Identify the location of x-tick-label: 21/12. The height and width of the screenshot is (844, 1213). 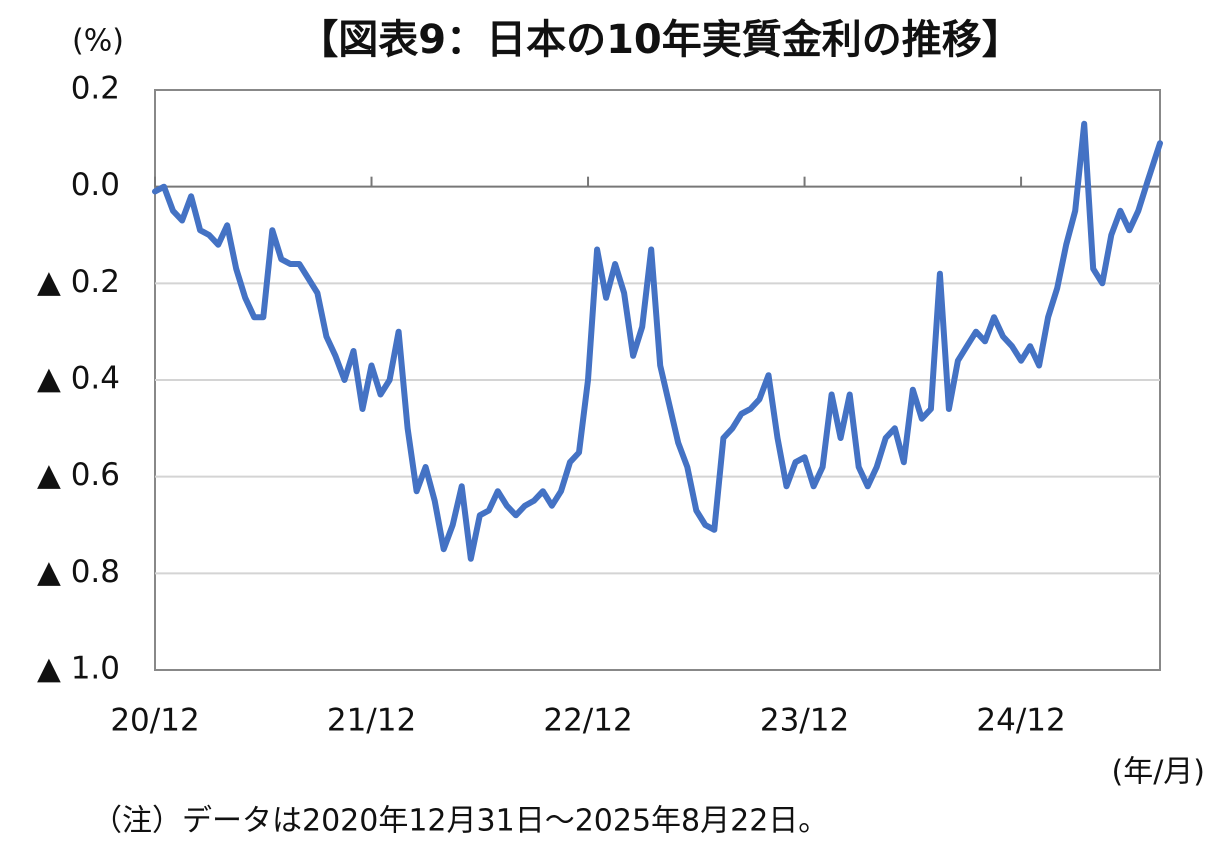
(371, 721).